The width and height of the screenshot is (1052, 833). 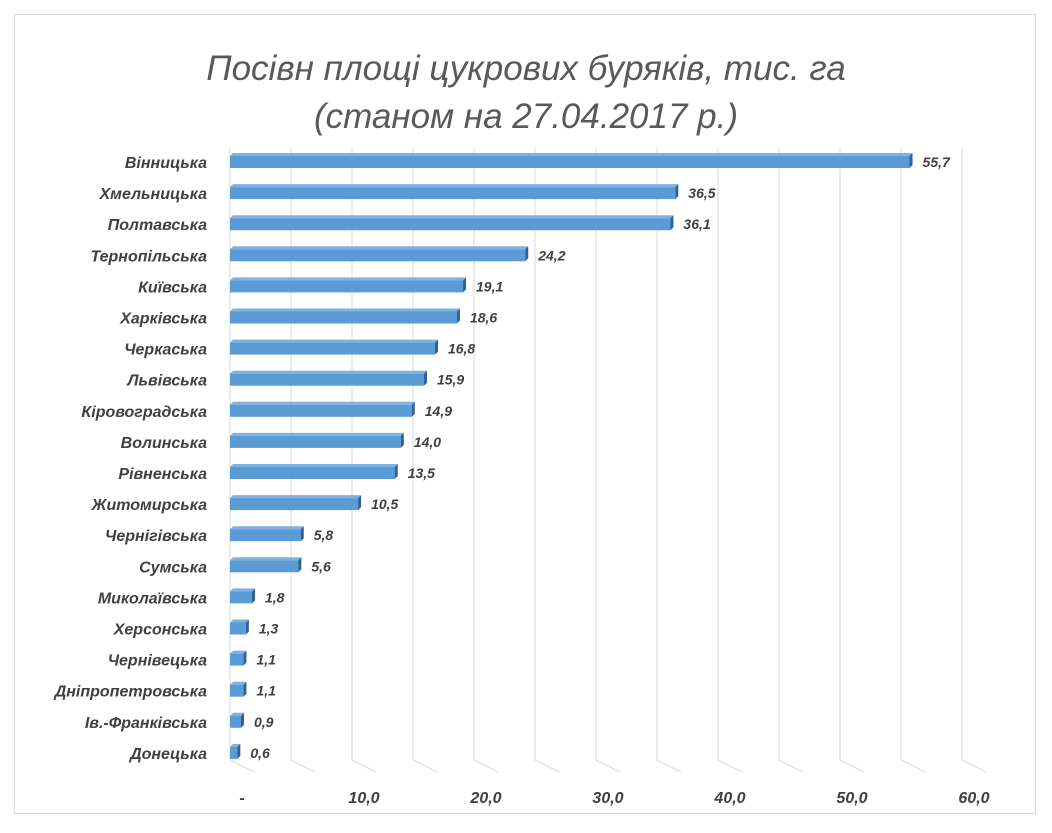 I want to click on category-label: Харківська, so click(x=163, y=319).